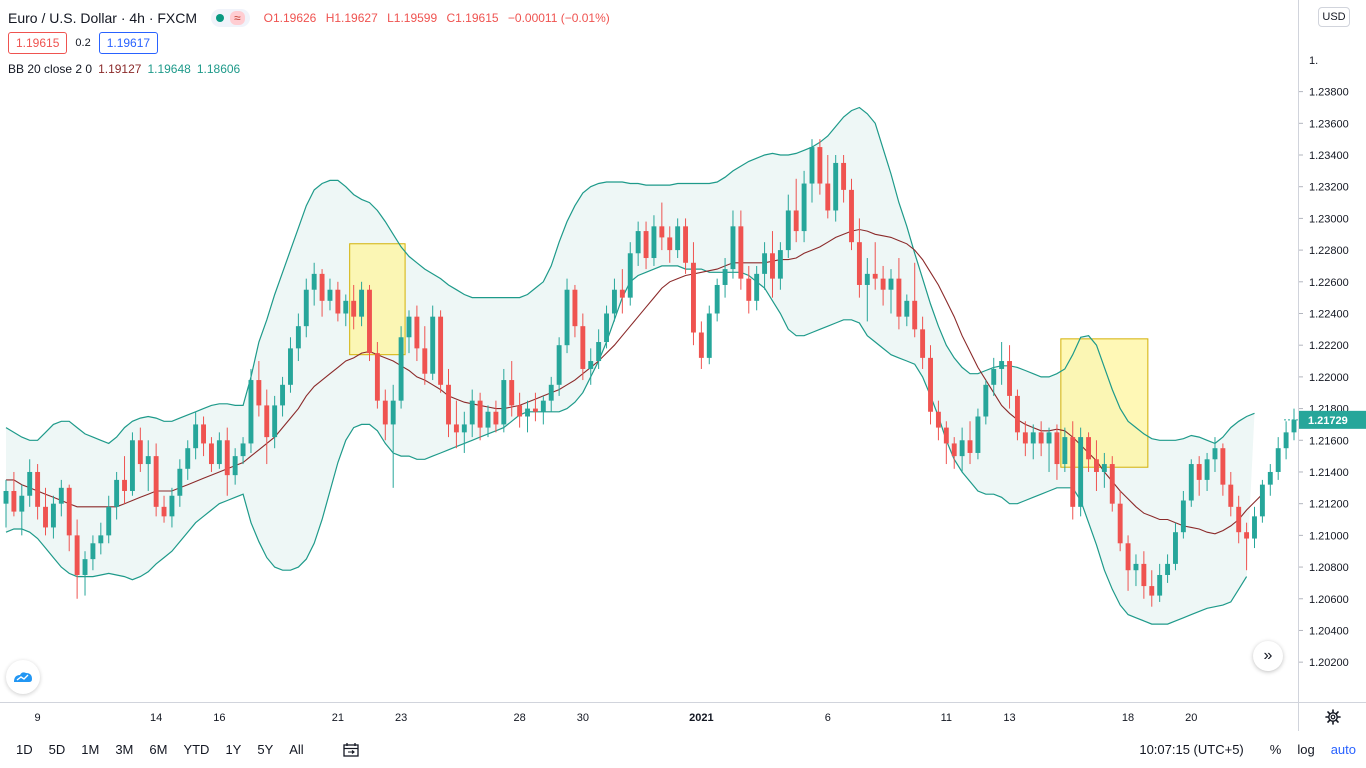 Image resolution: width=1366 pixels, height=768 pixels. Describe the element at coordinates (1306, 749) in the screenshot. I see `log-scale-toggle: log` at that location.